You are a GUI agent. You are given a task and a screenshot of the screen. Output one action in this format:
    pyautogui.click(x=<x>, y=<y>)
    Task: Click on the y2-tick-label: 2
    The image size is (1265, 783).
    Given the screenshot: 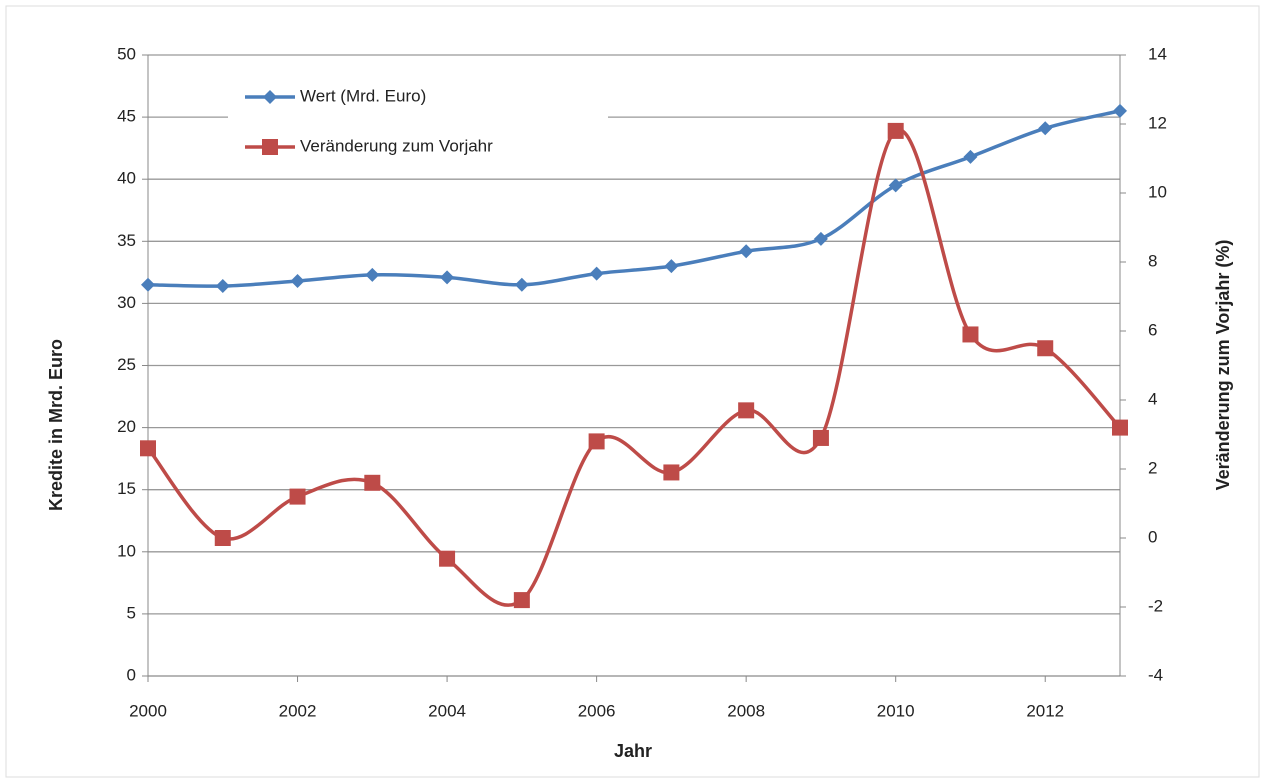 What is the action you would take?
    pyautogui.click(x=1152, y=467)
    